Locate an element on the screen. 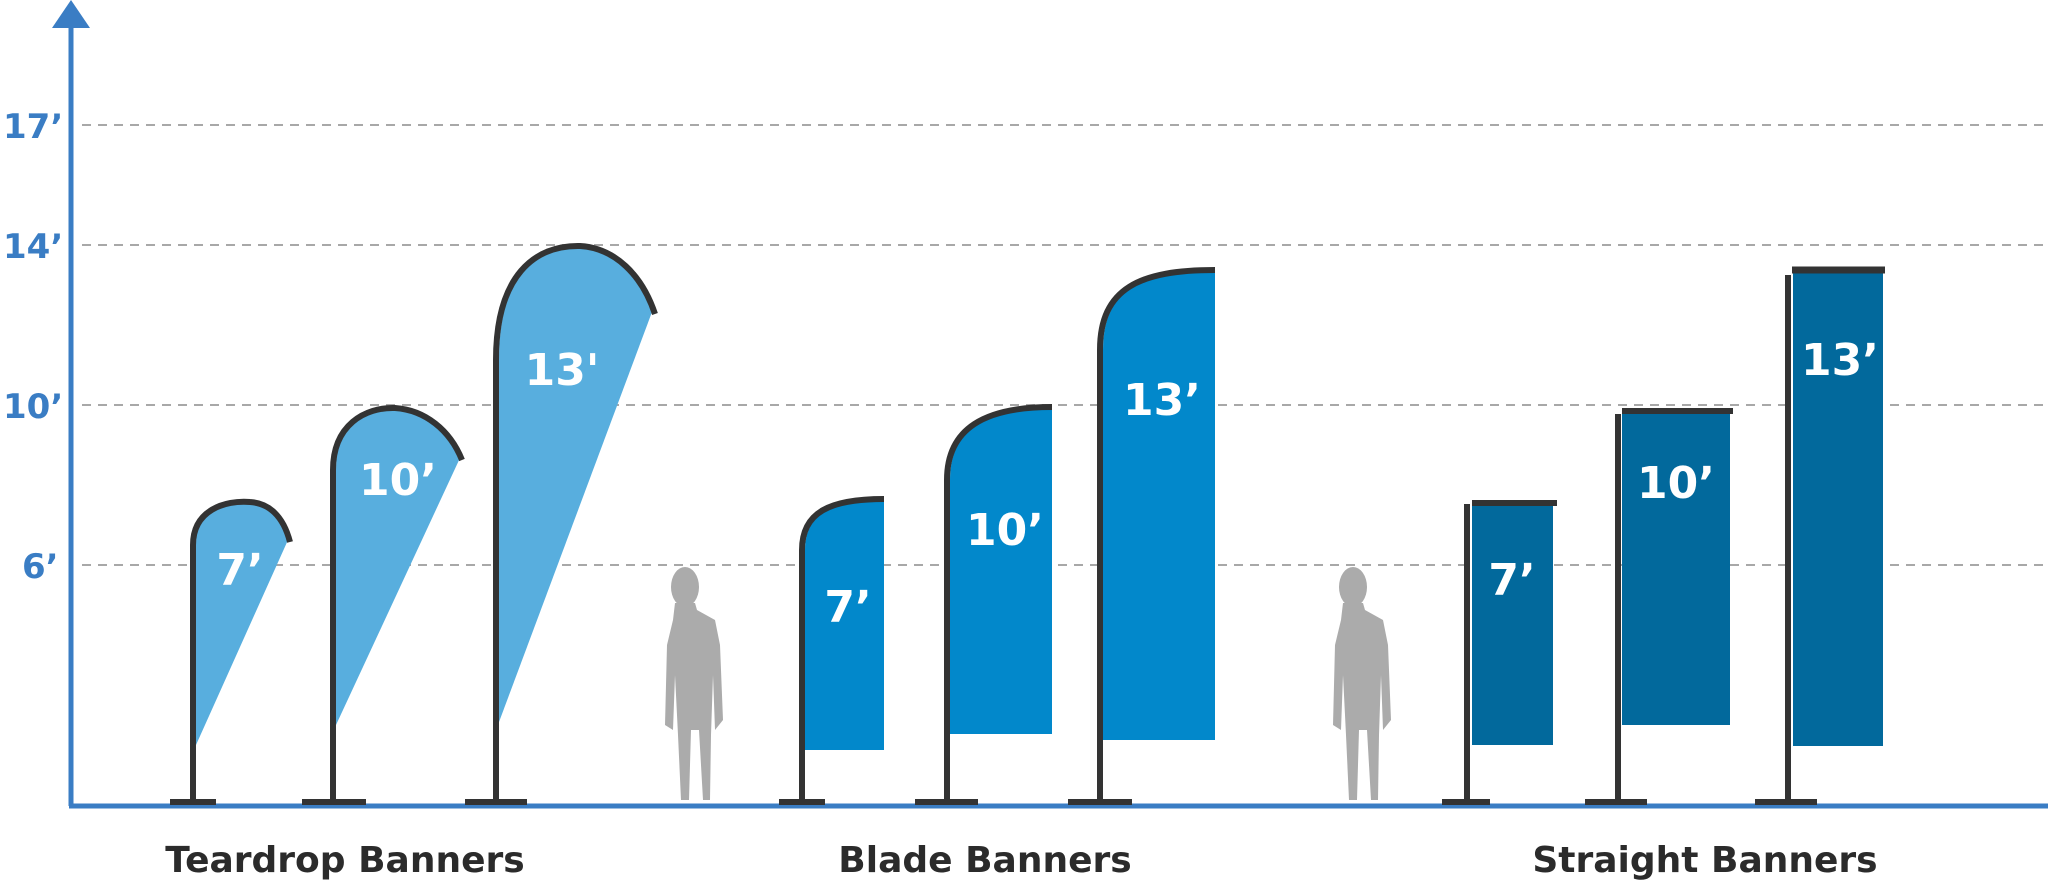 The width and height of the screenshot is (2048, 883). blade-10-label: 10’ is located at coordinates (1005, 530).